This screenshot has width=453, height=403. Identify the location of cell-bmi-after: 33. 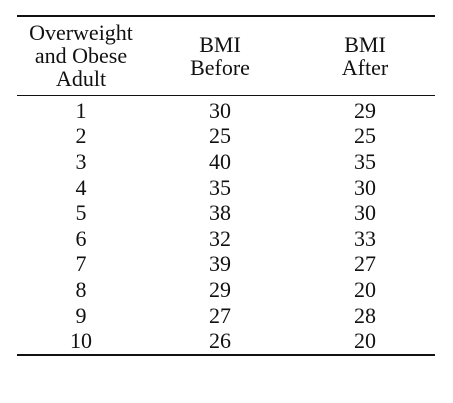
(365, 238).